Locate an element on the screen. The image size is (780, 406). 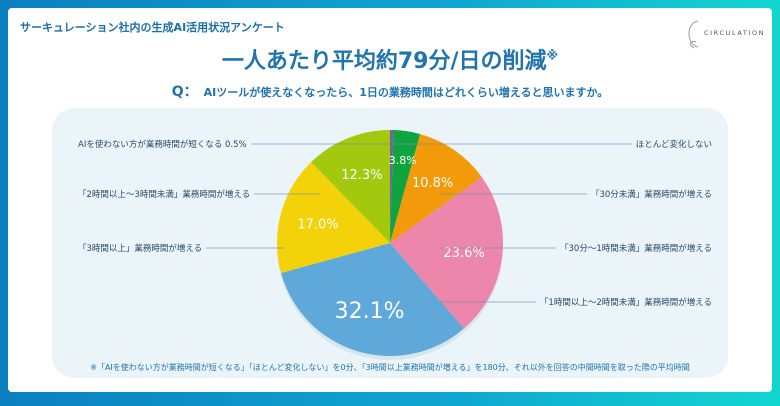
slice-category-label: ほとんど変化しない is located at coordinates (673, 145).